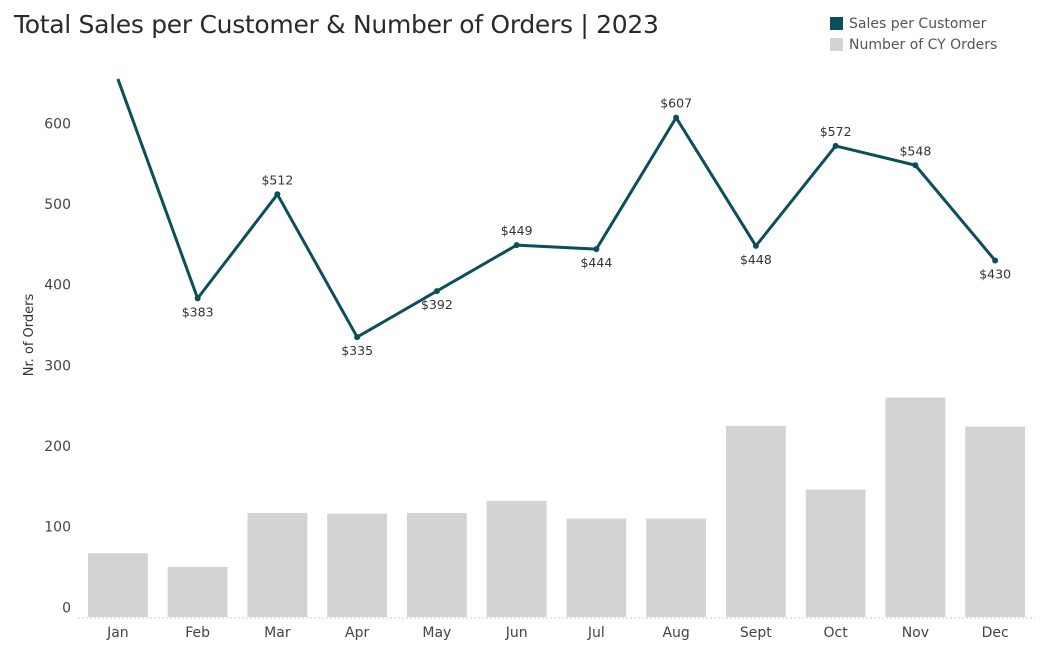 This screenshot has width=1040, height=650. I want to click on x-tick-label: Mar, so click(277, 633).